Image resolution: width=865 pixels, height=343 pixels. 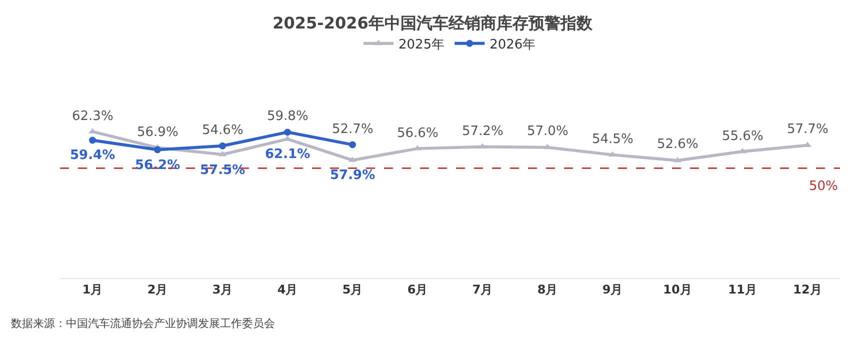 I want to click on x-tick-label: 2月, so click(x=157, y=289).